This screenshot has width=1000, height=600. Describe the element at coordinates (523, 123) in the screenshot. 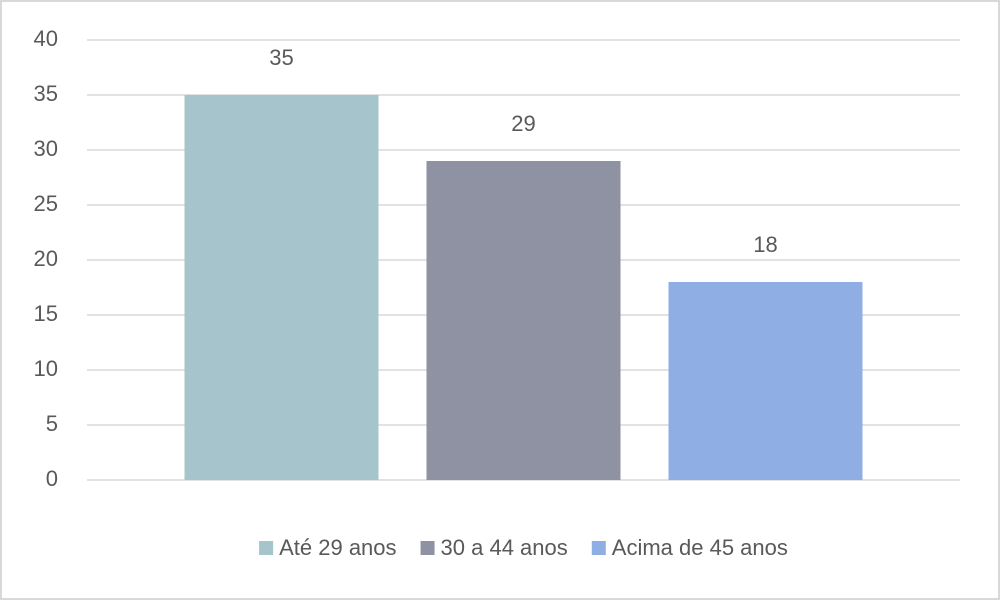

I see `data-label: 29` at that location.